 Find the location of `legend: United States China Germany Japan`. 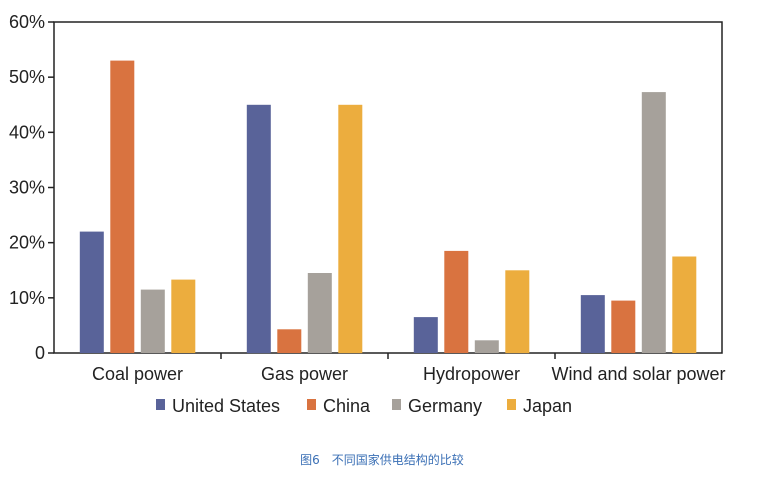

legend: United States China Germany Japan is located at coordinates (364, 406).